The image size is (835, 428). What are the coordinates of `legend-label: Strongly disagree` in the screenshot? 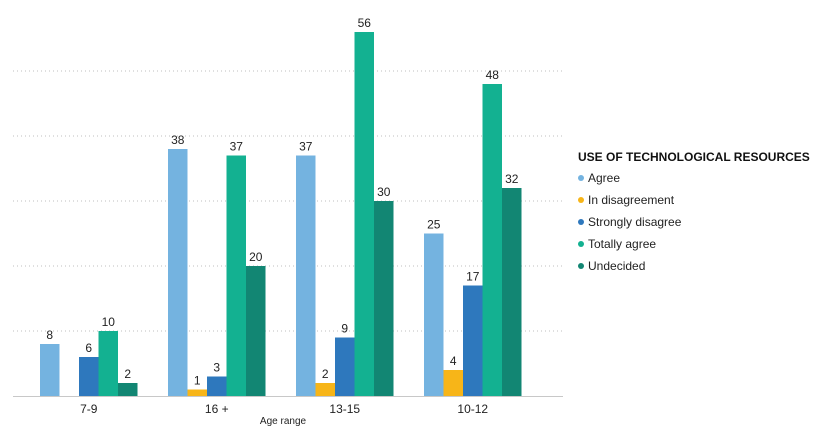 It's located at (635, 222).